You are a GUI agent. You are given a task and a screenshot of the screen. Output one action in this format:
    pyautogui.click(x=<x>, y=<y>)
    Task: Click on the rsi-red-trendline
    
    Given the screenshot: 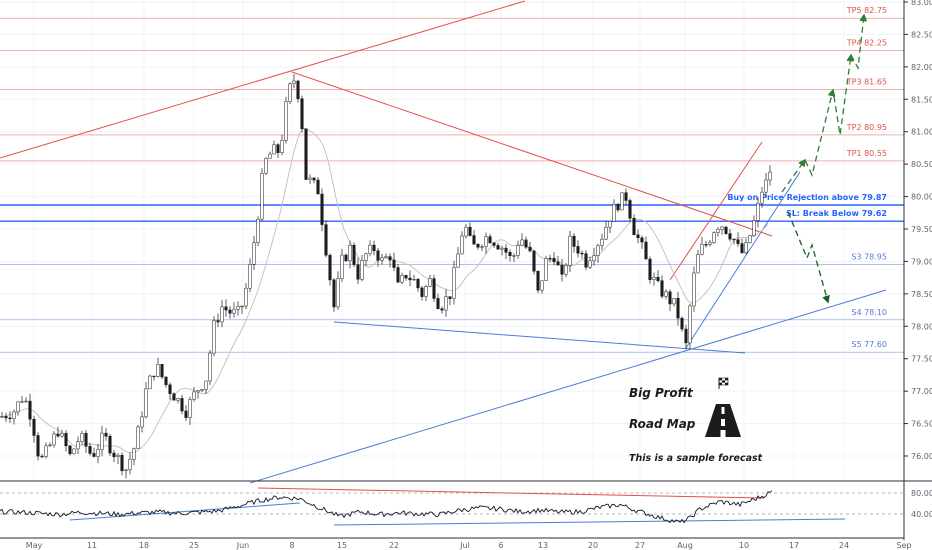 What is the action you would take?
    pyautogui.click(x=511, y=493)
    